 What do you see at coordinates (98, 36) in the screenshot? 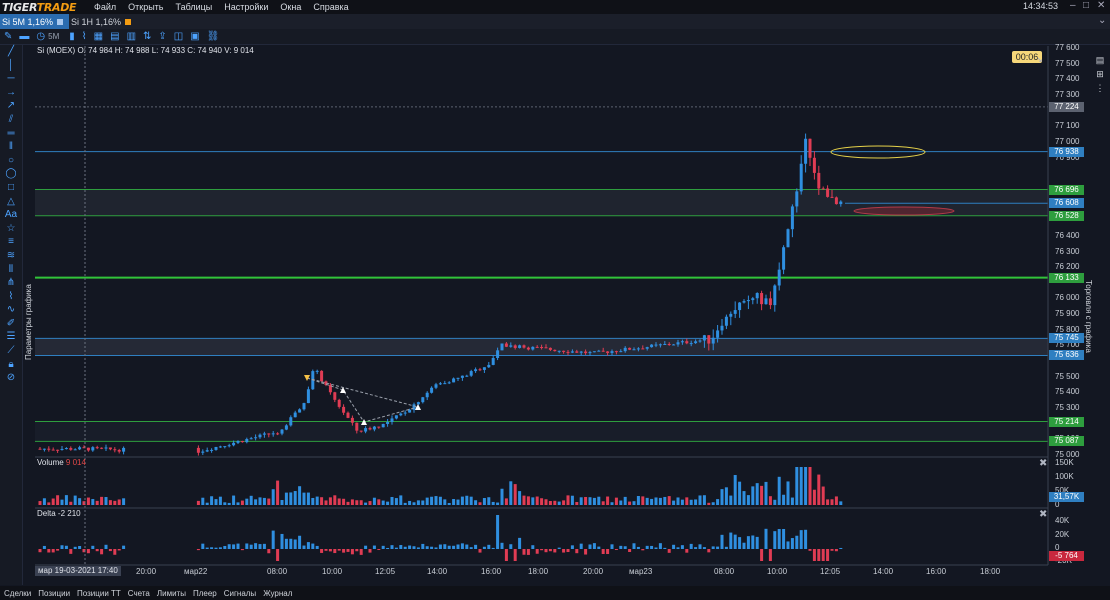
I see `cluster-icon: ▦` at bounding box center [98, 36].